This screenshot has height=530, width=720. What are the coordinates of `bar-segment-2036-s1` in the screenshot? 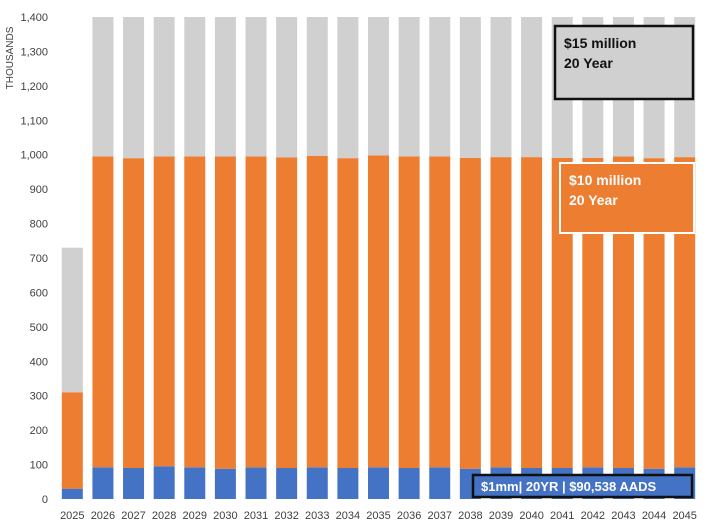 It's located at (409, 312).